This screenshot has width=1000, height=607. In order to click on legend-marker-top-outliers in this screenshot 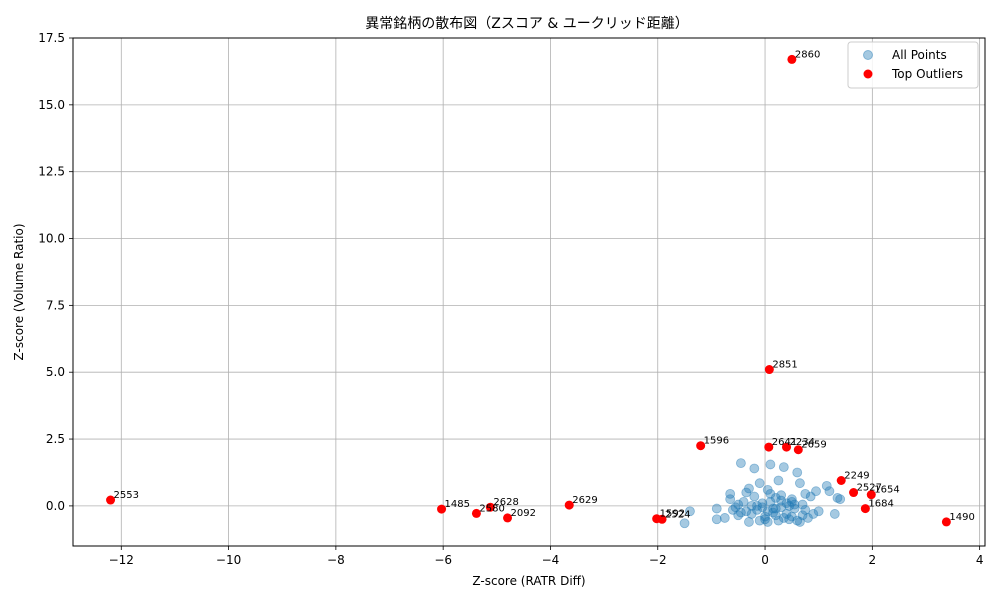, I will do `click(868, 74)`.